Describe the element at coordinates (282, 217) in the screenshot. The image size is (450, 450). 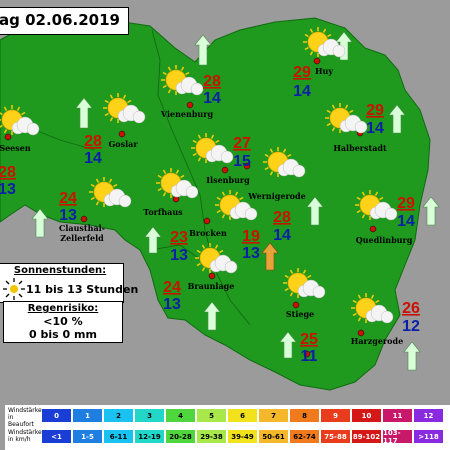
I see `max-temp-wernigerode-south: 28` at that location.